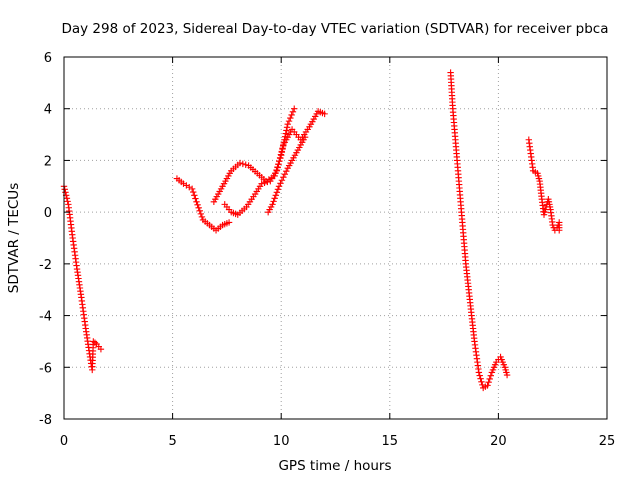  What do you see at coordinates (14, 238) in the screenshot?
I see `y-axis-label: SDTVAR / TECUs` at bounding box center [14, 238].